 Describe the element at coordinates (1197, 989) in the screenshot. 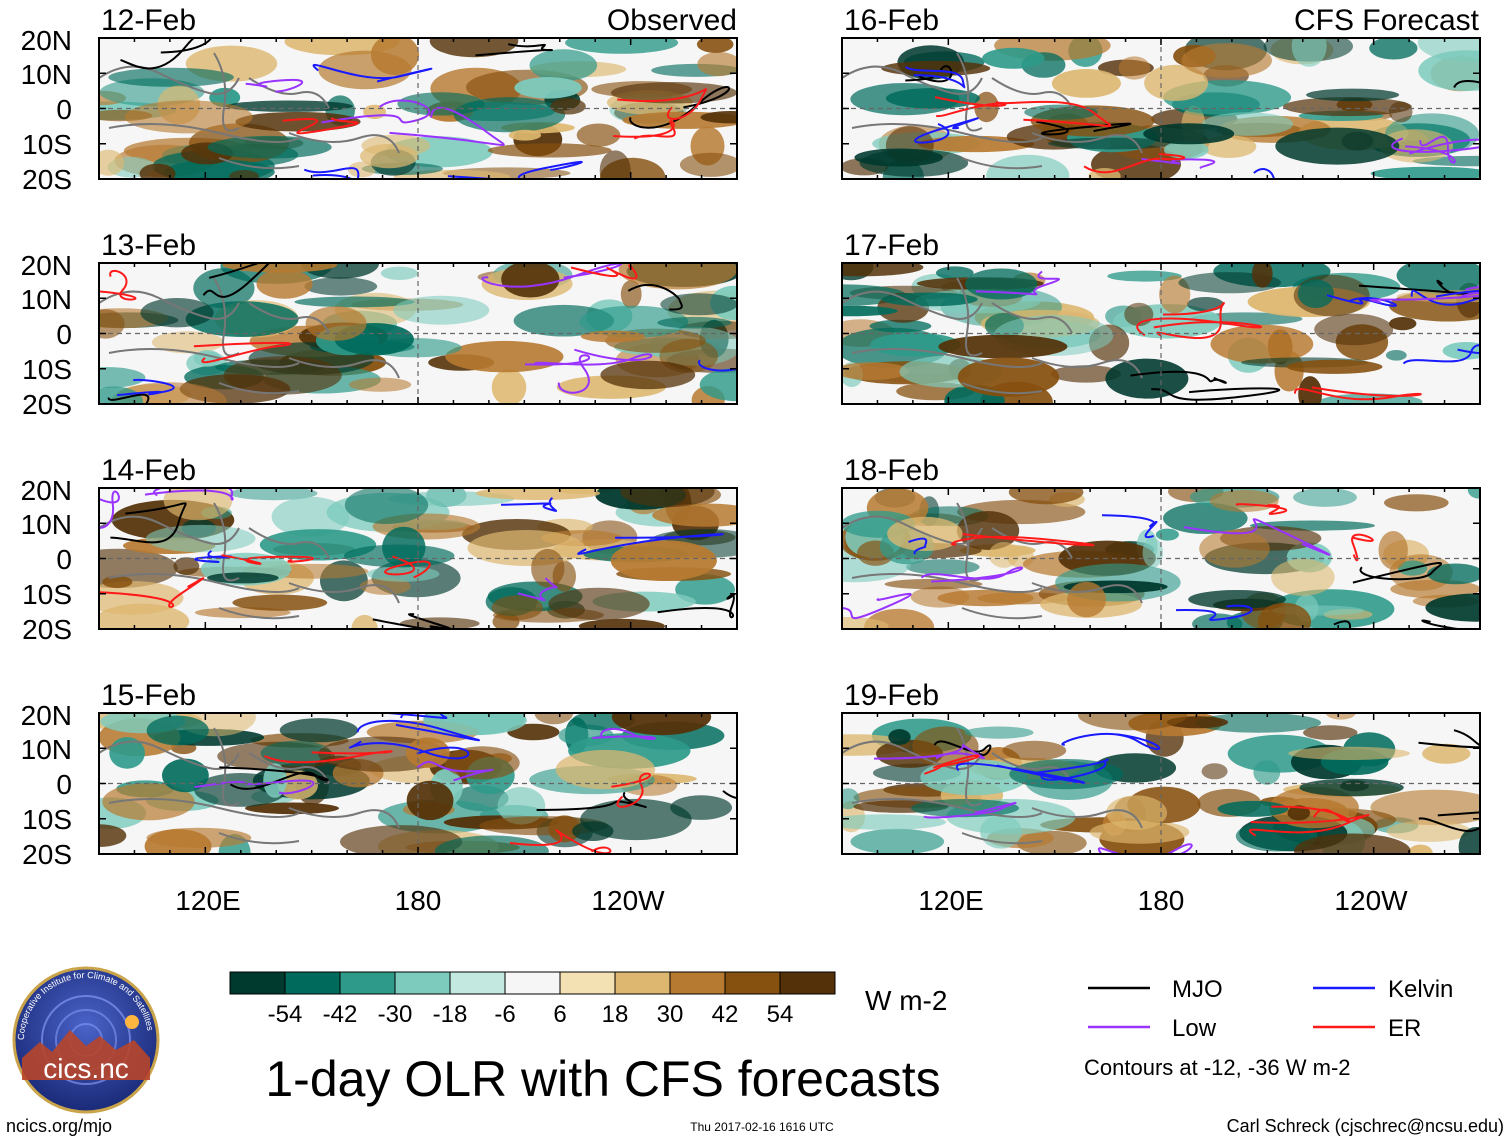

I see `legend-label-mjo: MJO` at that location.